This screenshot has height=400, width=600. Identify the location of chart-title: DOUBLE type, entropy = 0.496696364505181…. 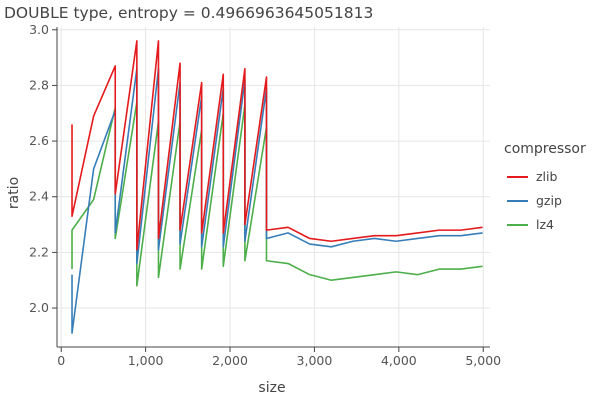
(188, 13).